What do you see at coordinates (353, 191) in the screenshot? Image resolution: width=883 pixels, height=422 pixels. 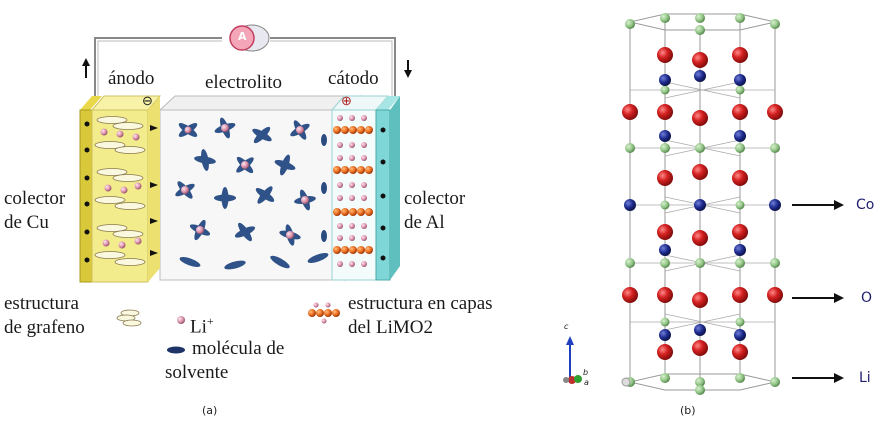 I see `cathode-layers` at bounding box center [353, 191].